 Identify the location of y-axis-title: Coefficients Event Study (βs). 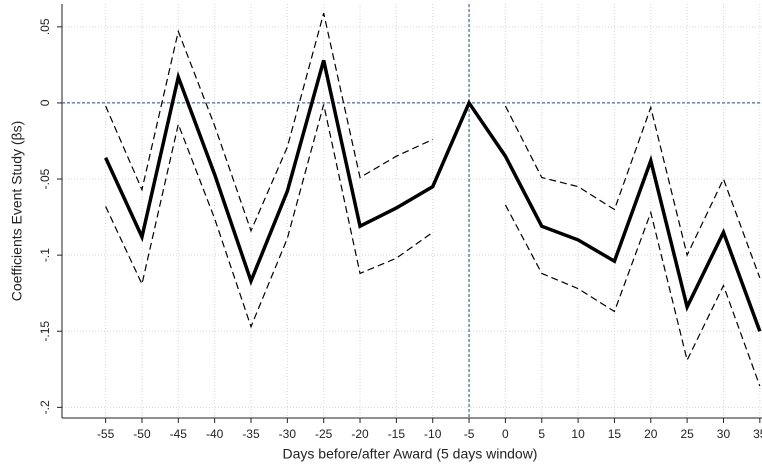
(17, 211).